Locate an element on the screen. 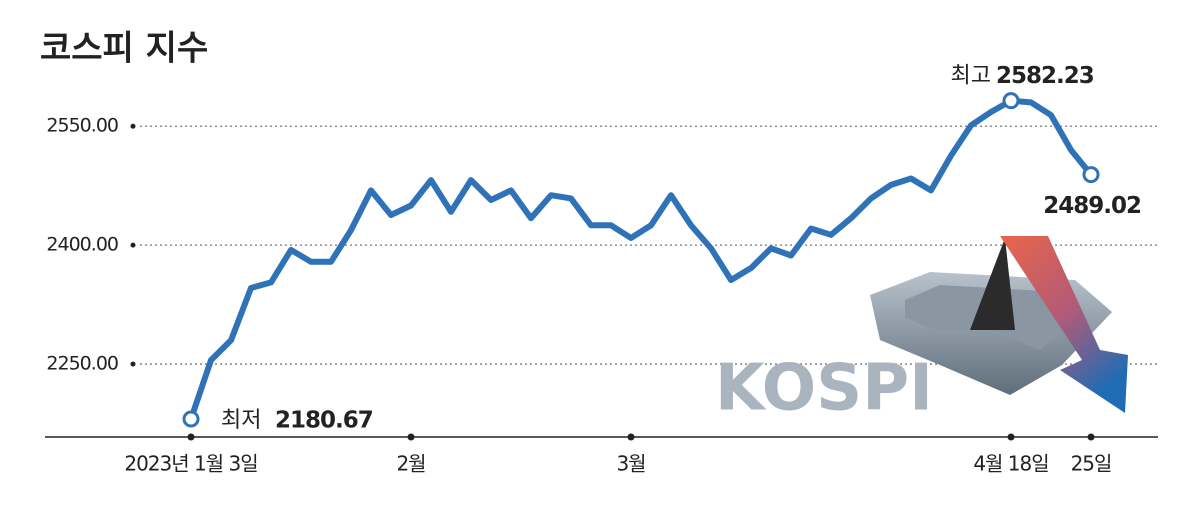  x-tick-label: 2023년 1월 3일 is located at coordinates (190, 464).